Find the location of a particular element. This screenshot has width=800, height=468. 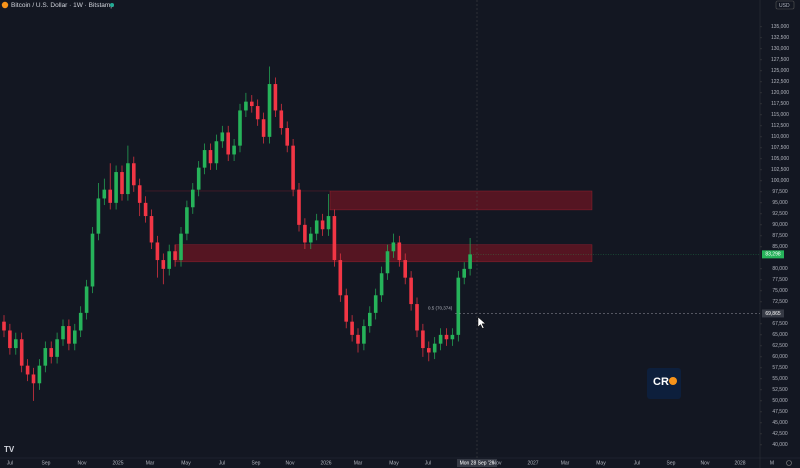

x-tick-label: Mon 28 Sep '26 is located at coordinates (477, 463).